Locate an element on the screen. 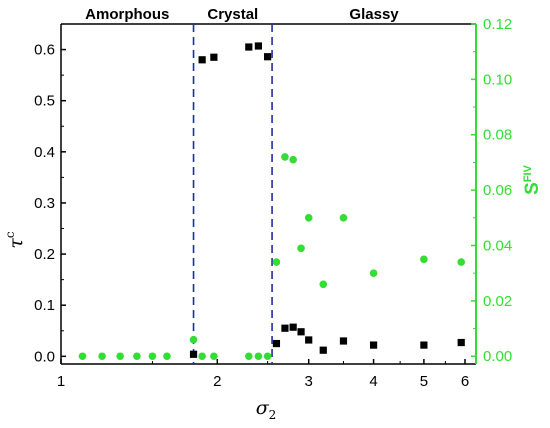 Image resolution: width=550 pixels, height=428 pixels. region-label: Amorphous is located at coordinates (127, 14).